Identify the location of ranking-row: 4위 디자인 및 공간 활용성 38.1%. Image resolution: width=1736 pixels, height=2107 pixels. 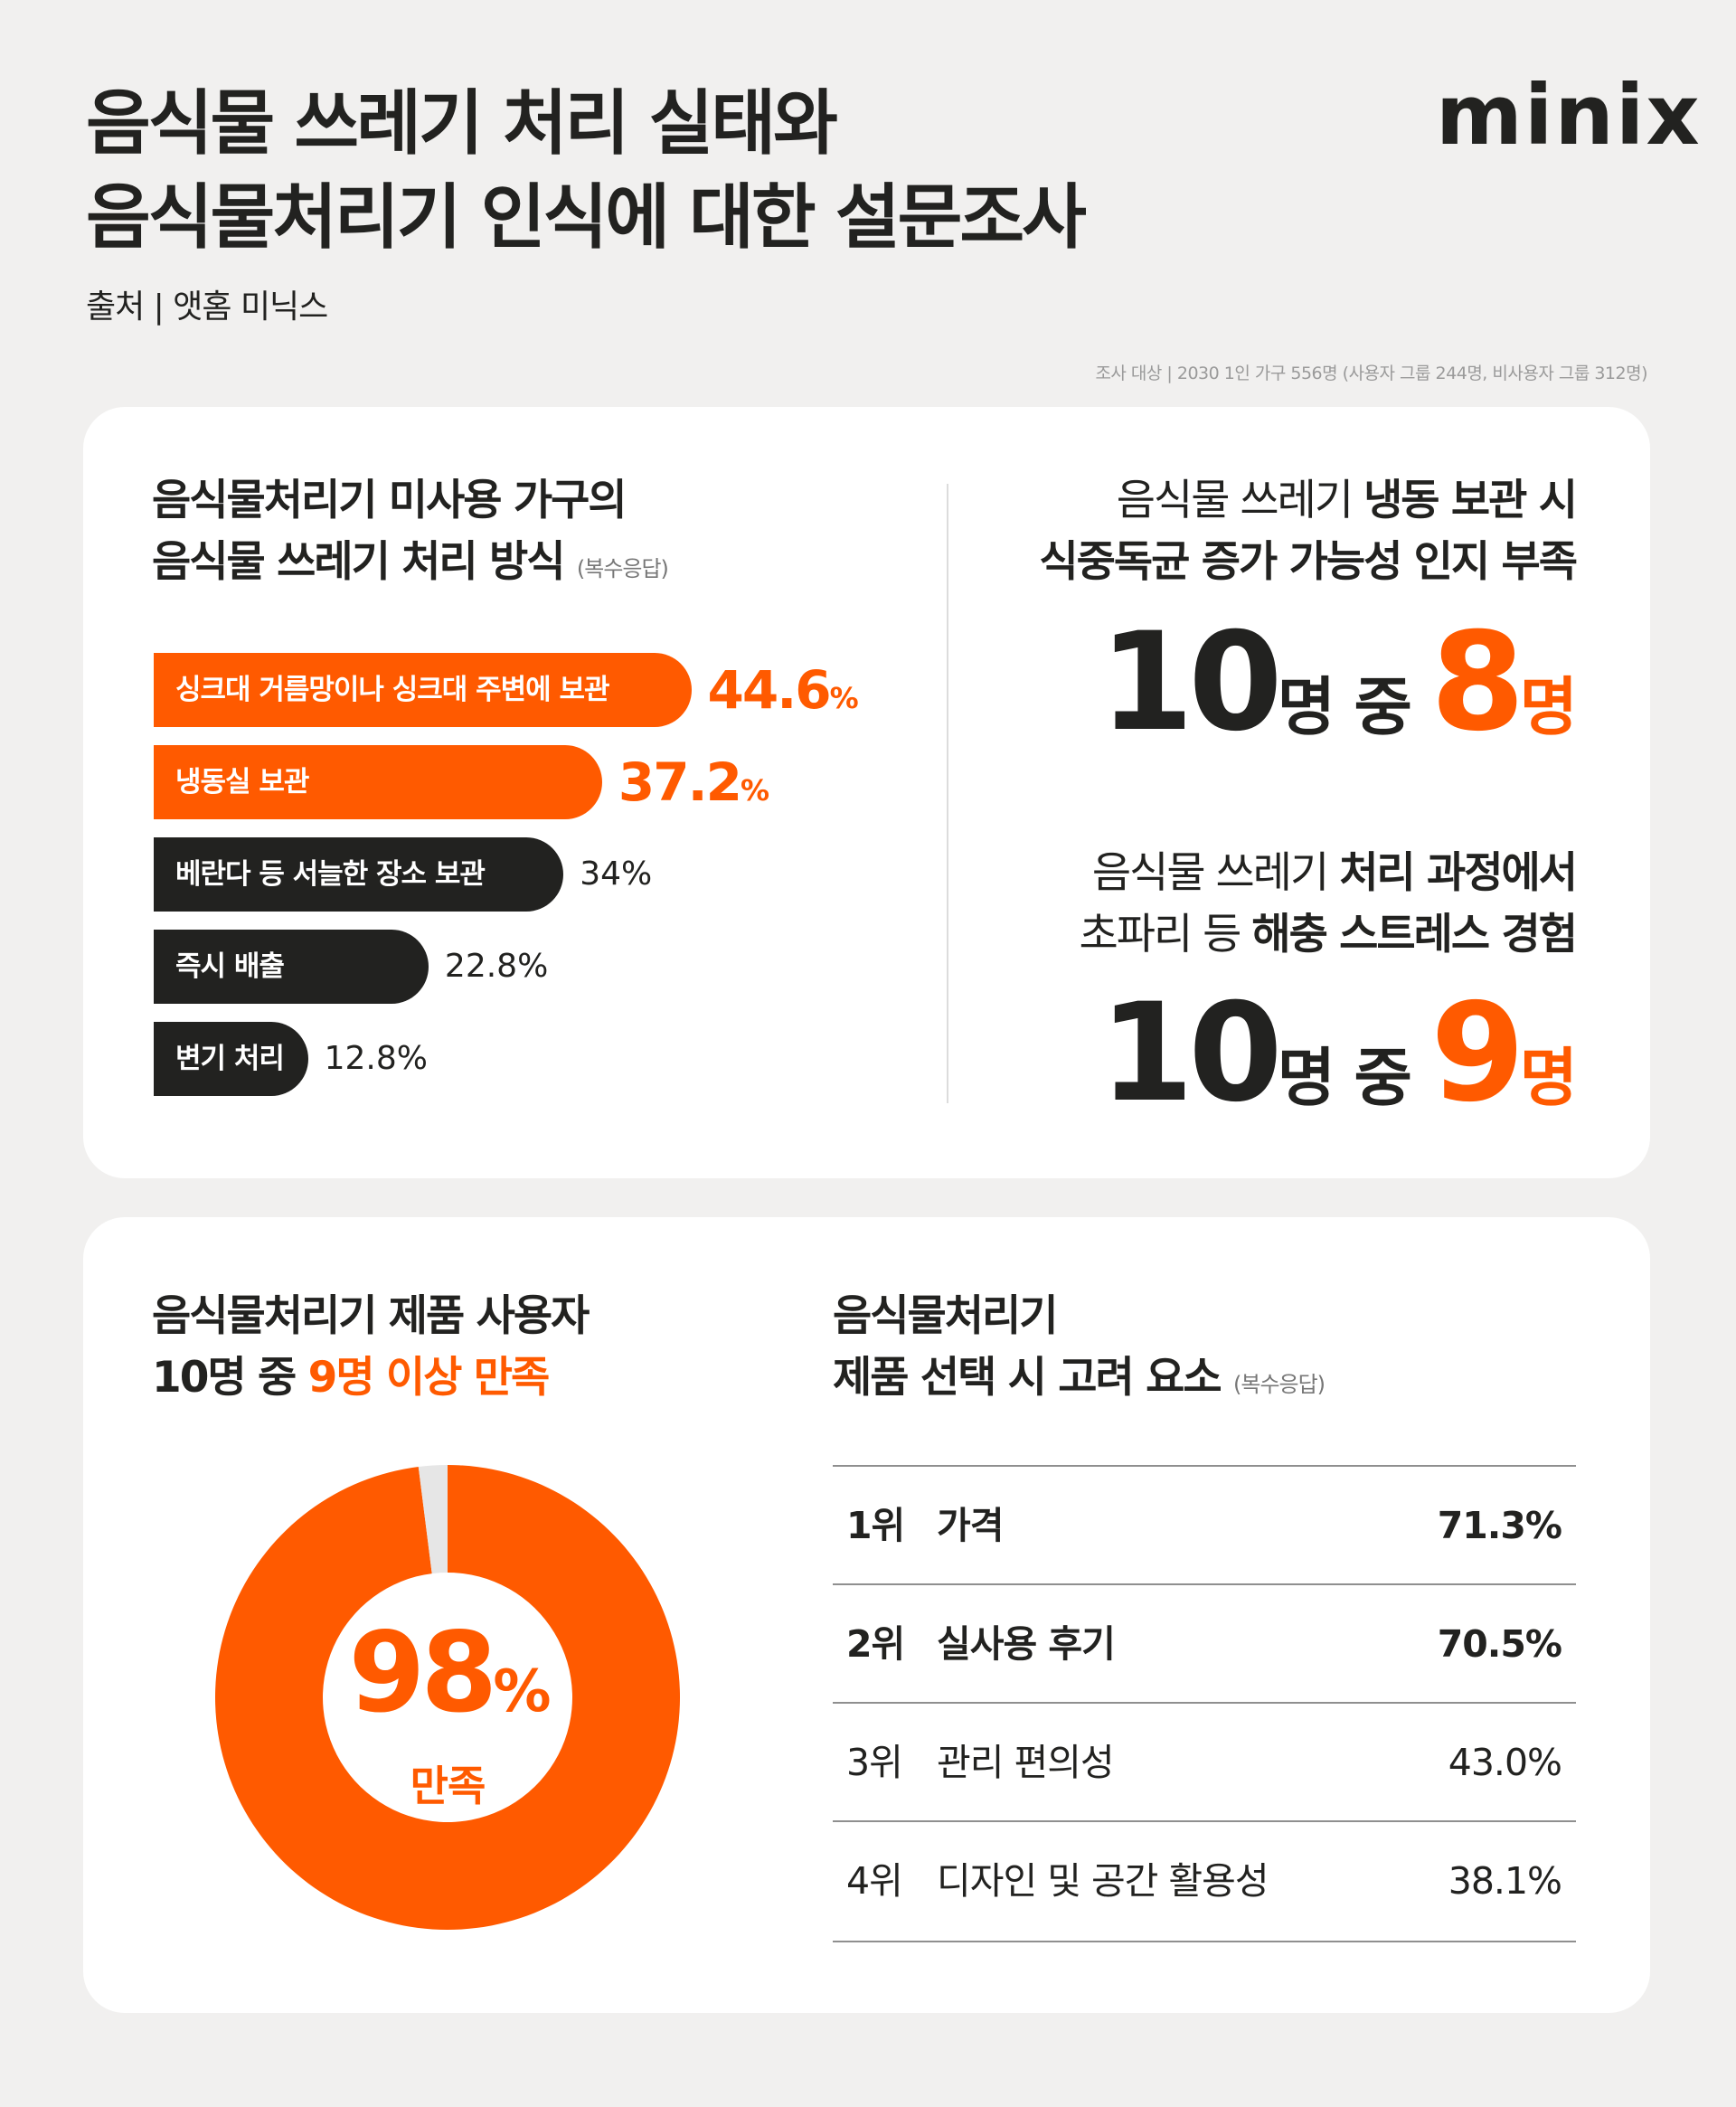
(1204, 1881).